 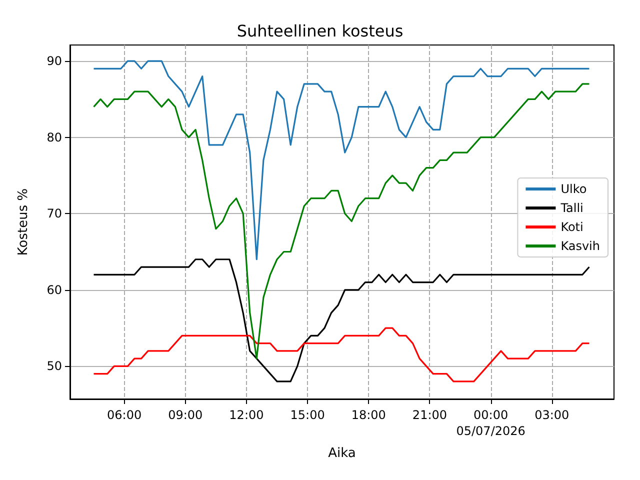 I want to click on x-tick-label: 06:00, so click(x=124, y=415).